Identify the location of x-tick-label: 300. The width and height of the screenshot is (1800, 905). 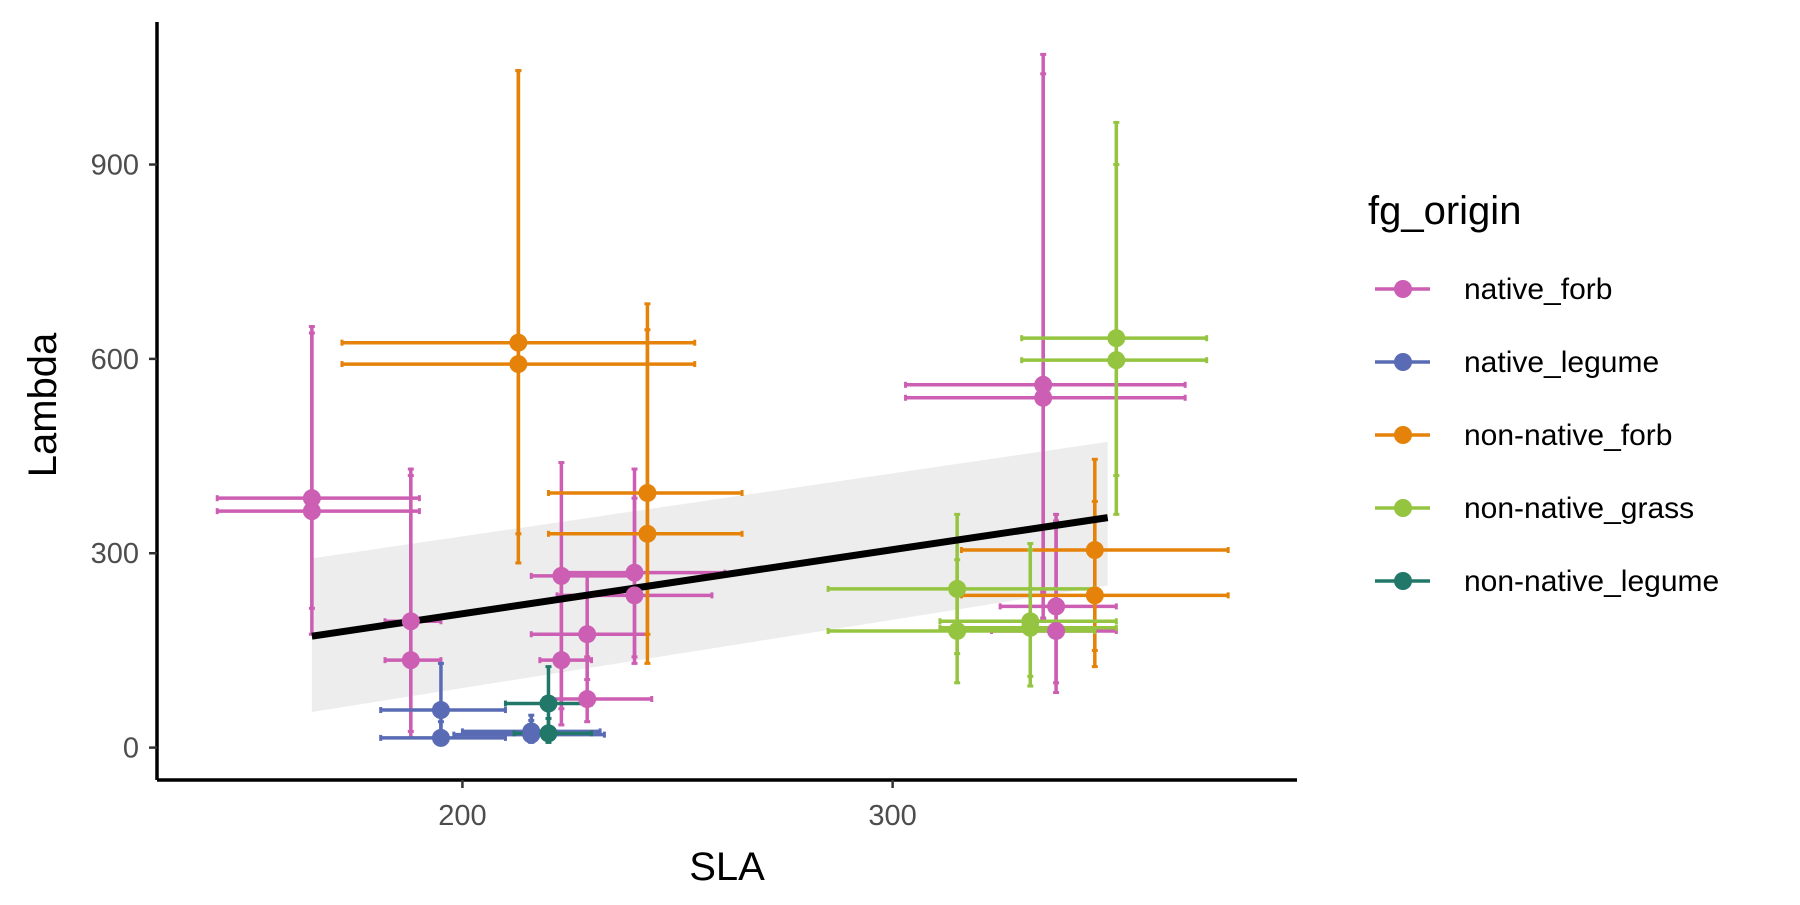
(892, 816).